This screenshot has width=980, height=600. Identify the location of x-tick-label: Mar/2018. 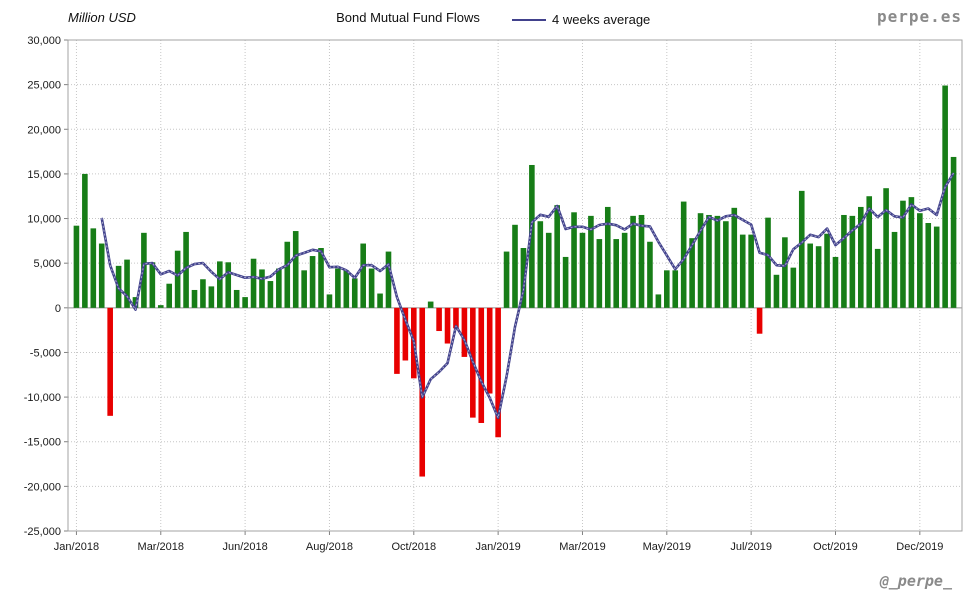
(161, 547).